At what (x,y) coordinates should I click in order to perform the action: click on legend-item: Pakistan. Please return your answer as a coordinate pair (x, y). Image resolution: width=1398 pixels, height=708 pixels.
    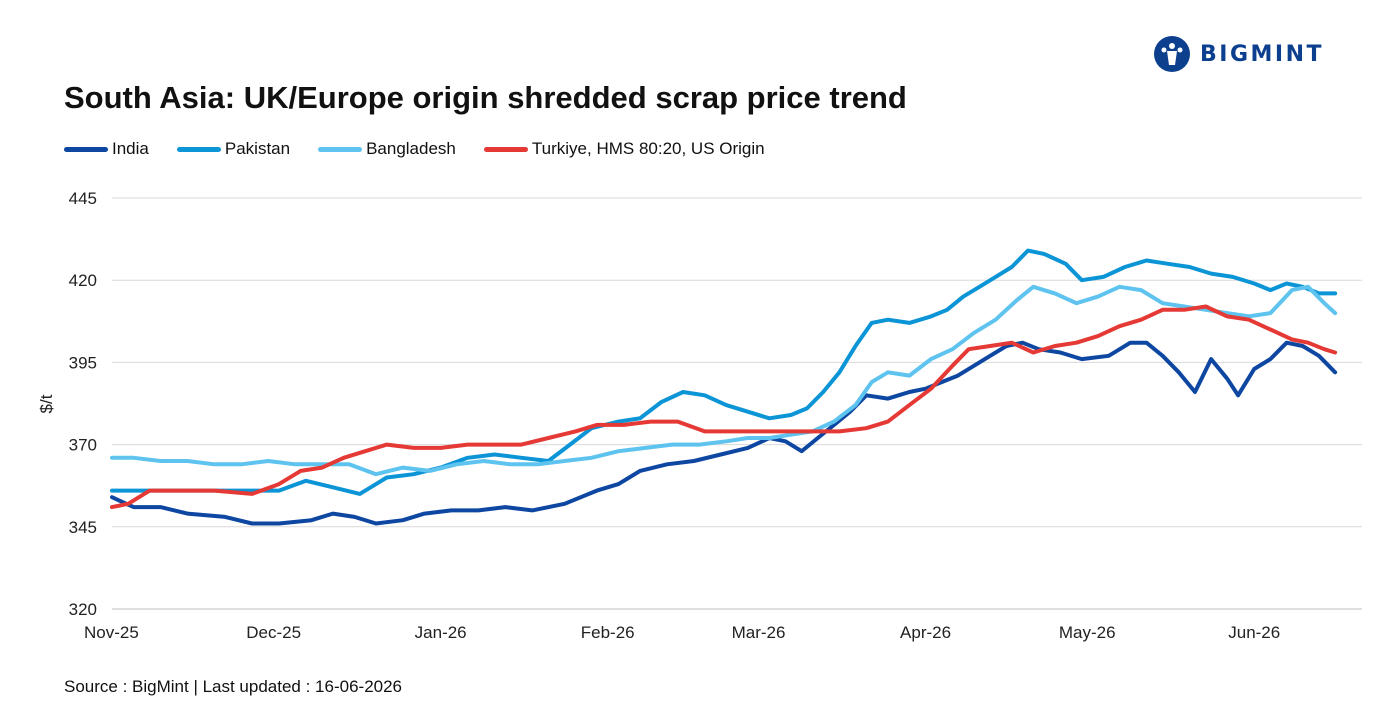
    Looking at the image, I should click on (233, 149).